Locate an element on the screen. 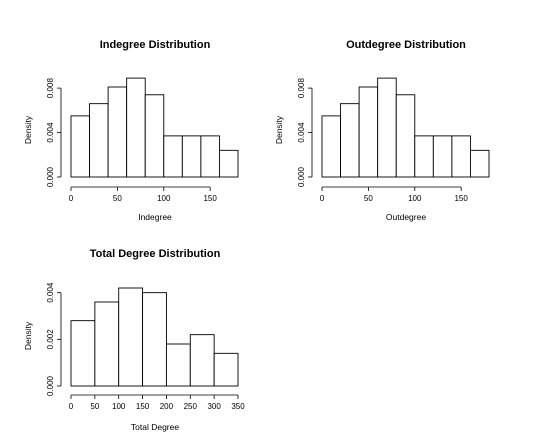 The height and width of the screenshot is (442, 540). x-tick-label: 250 is located at coordinates (191, 406).